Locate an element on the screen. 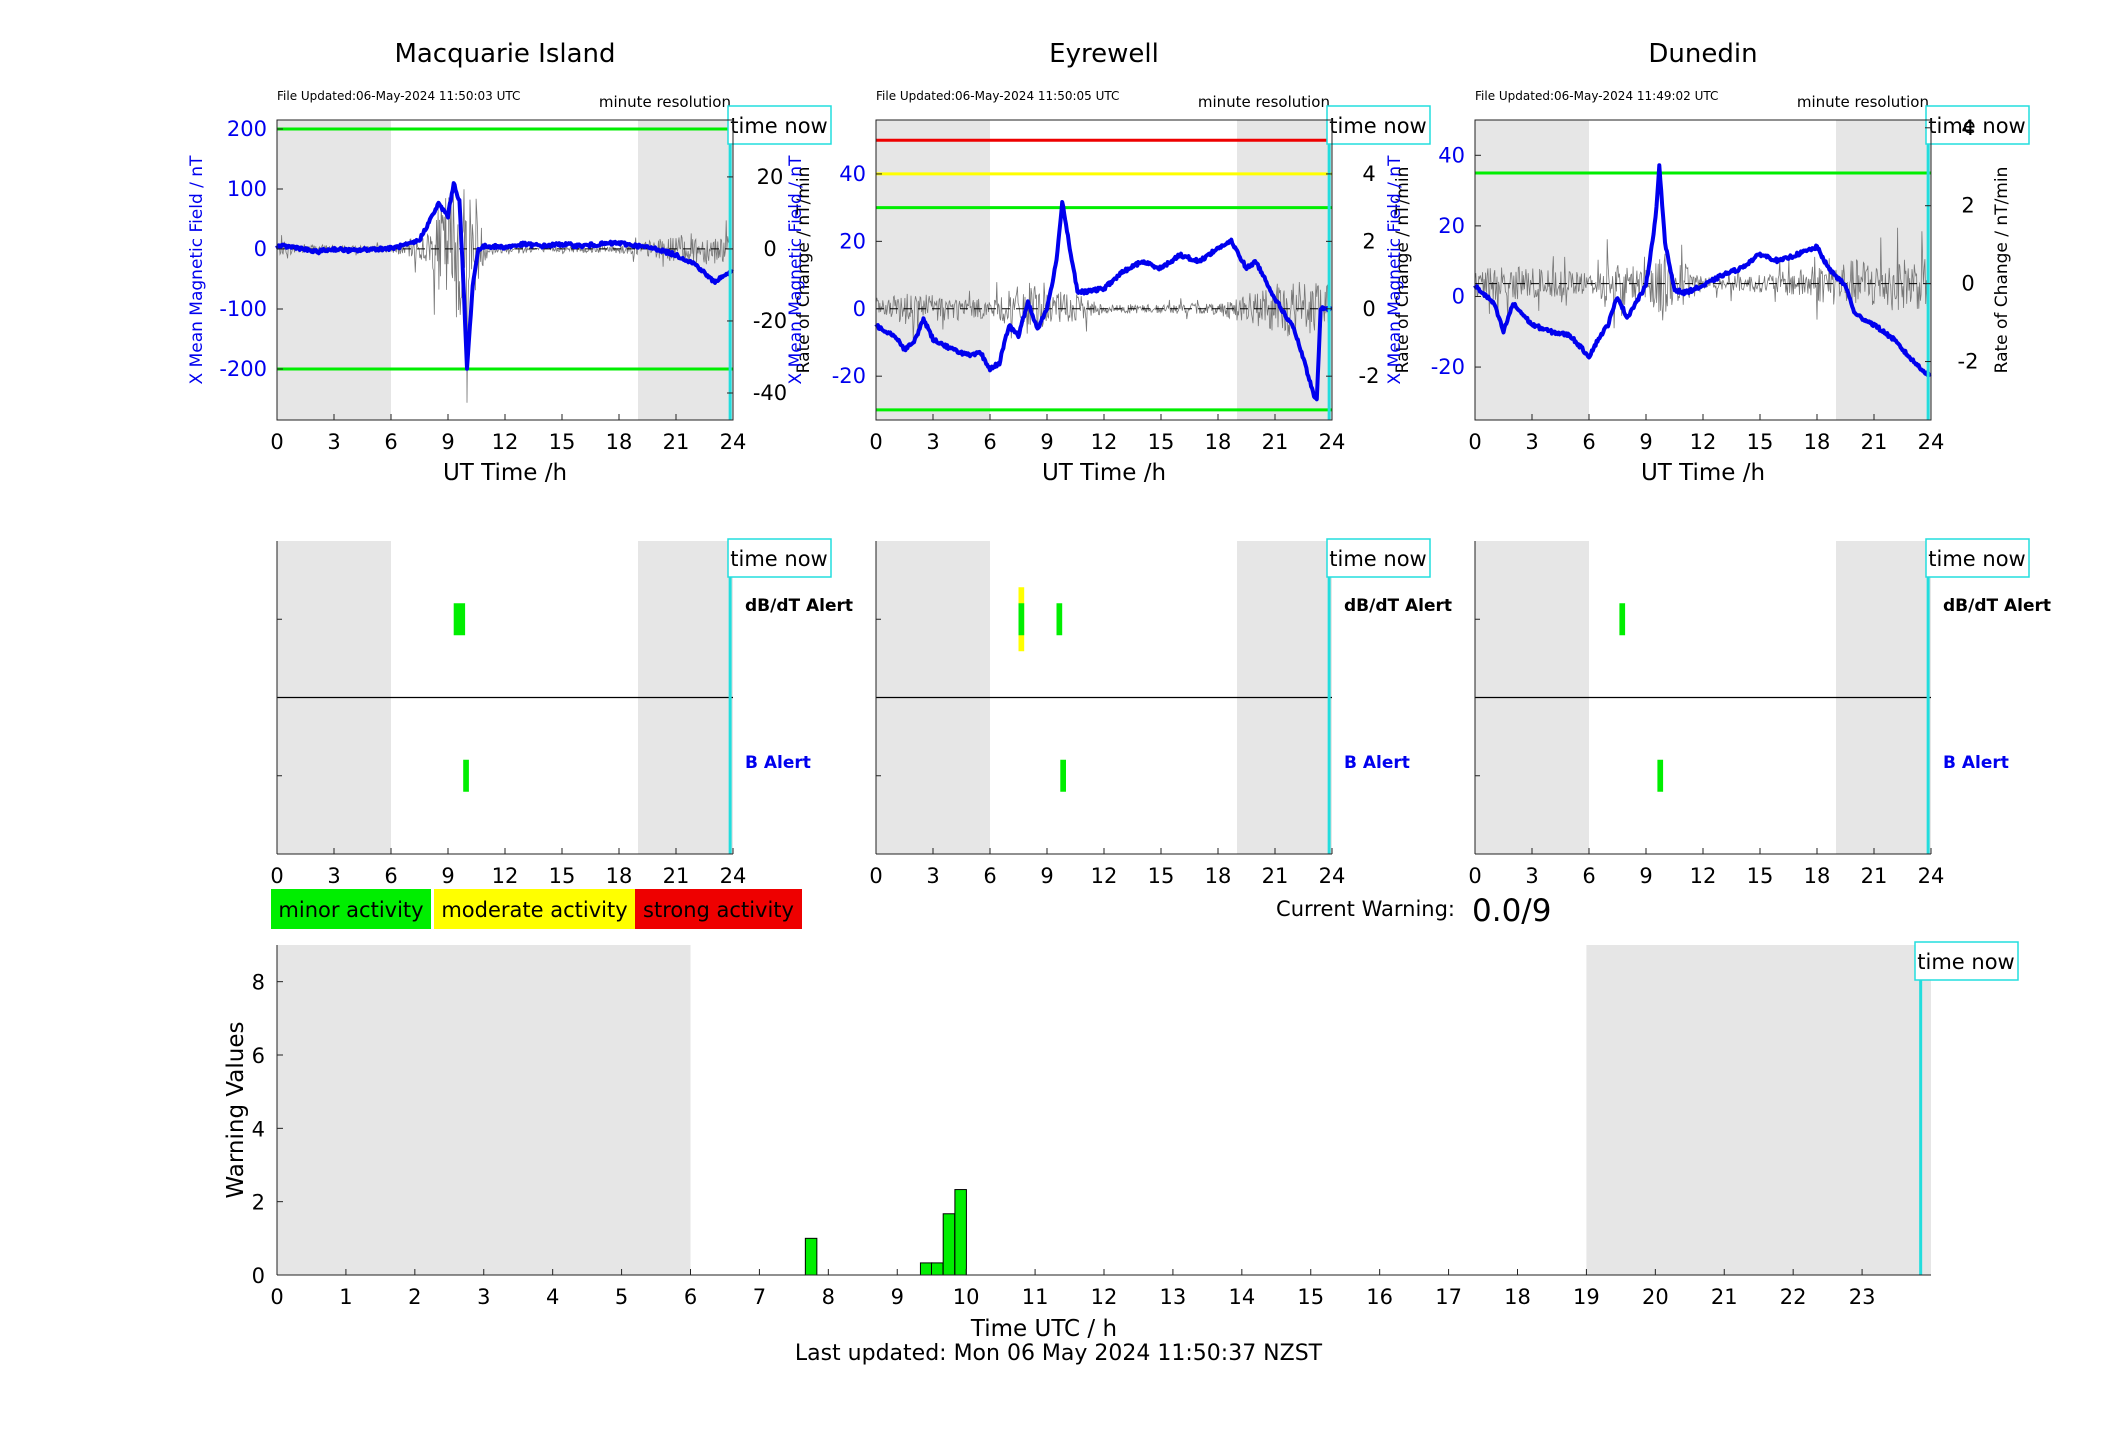 This screenshot has width=2117, height=1437. current-warning-label: Current Warning: is located at coordinates (1365, 909).